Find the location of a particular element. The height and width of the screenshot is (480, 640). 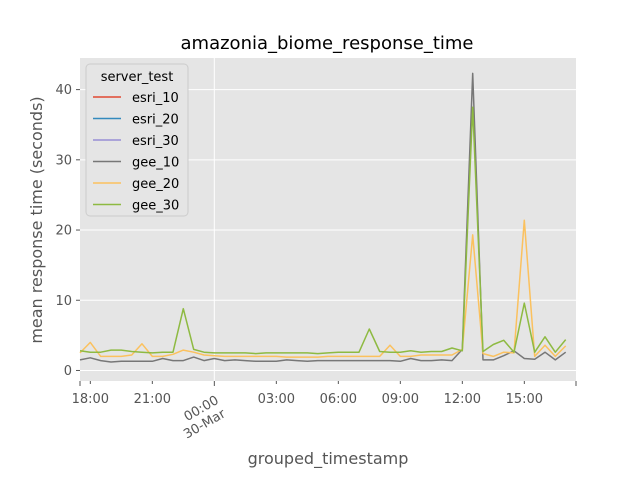

legend-label: esri_20 is located at coordinates (155, 120).